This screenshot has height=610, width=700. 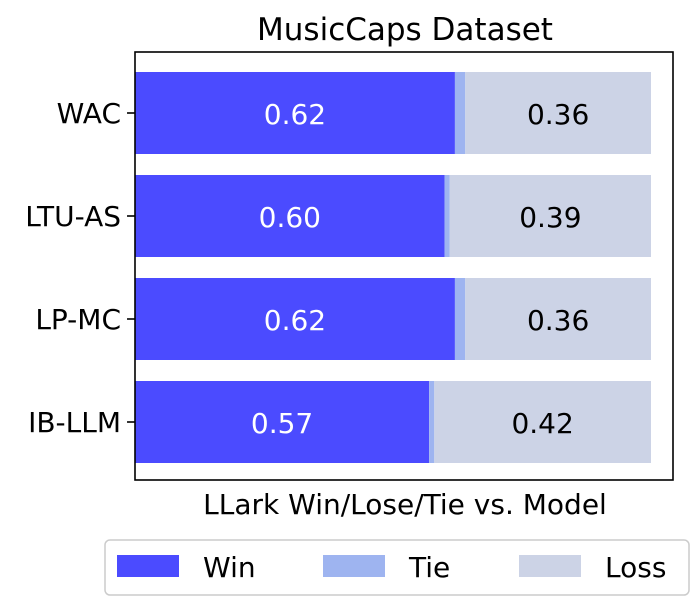 I want to click on bar-win-ltu-as, so click(x=290, y=216).